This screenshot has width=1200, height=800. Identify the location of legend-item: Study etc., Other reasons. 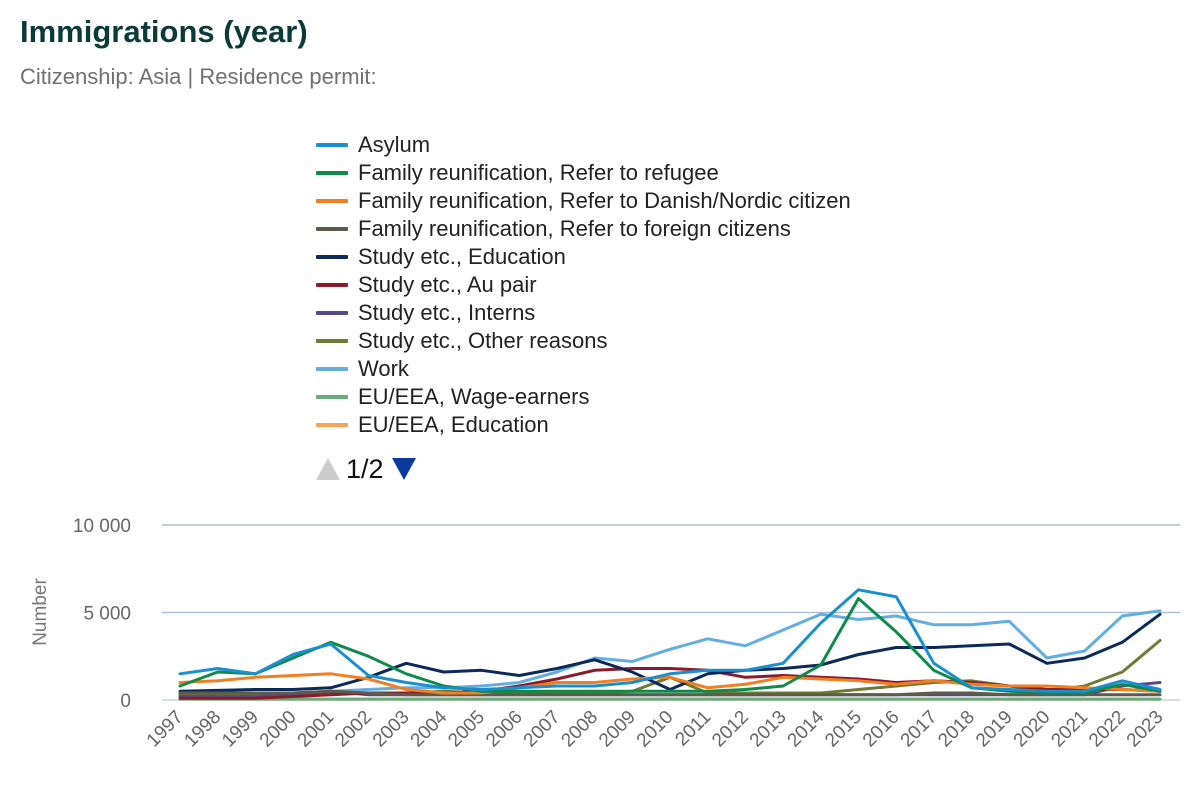
(636, 341).